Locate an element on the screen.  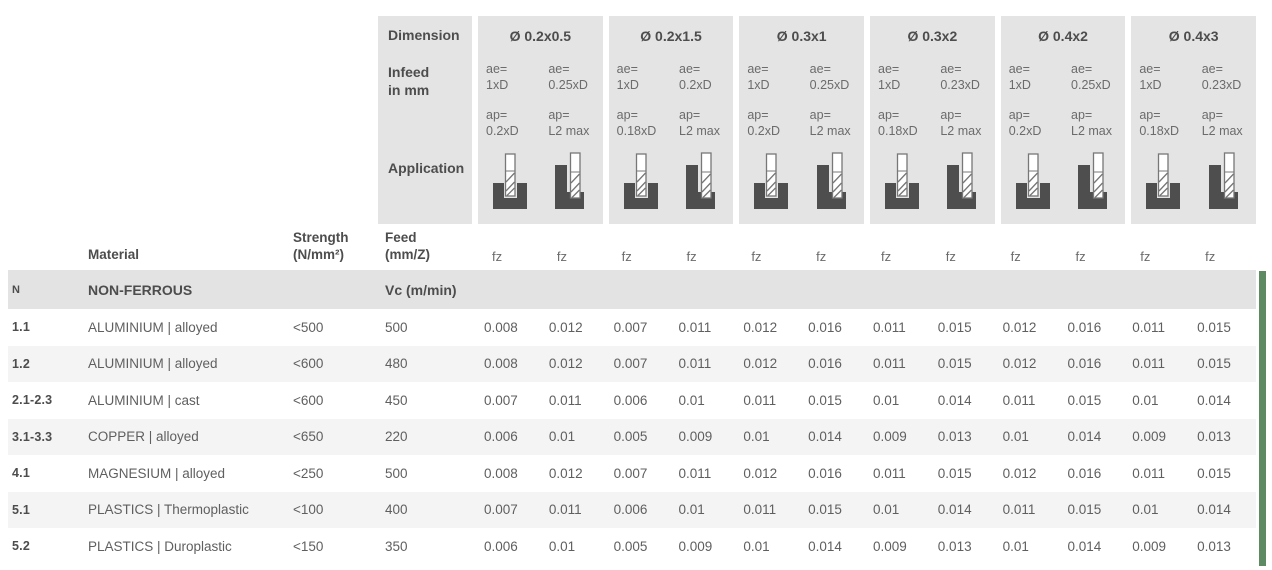
material-name: ALUMINIUM | alloyed is located at coordinates (153, 327).